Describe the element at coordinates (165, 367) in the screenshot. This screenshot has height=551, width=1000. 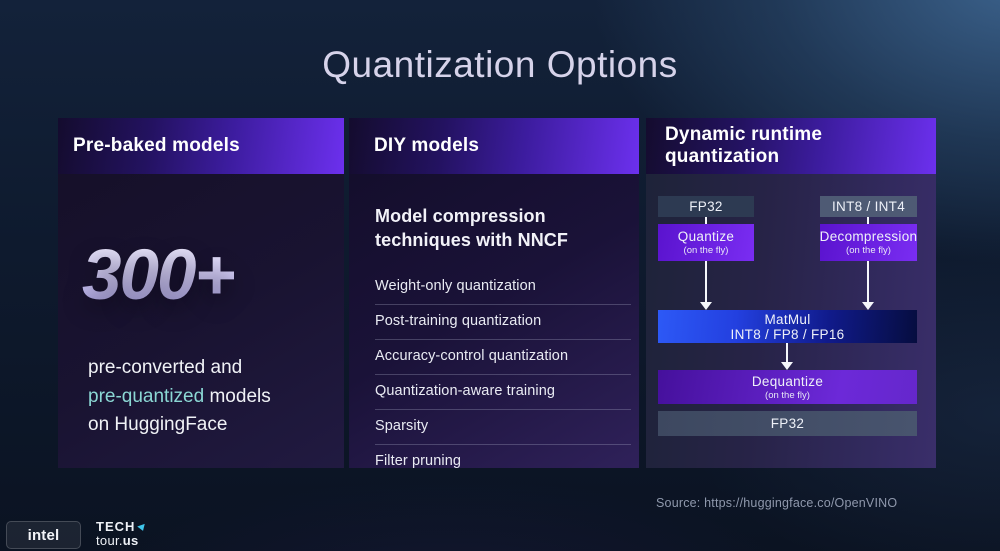
I see `desc-line1: pre-converted and` at that location.